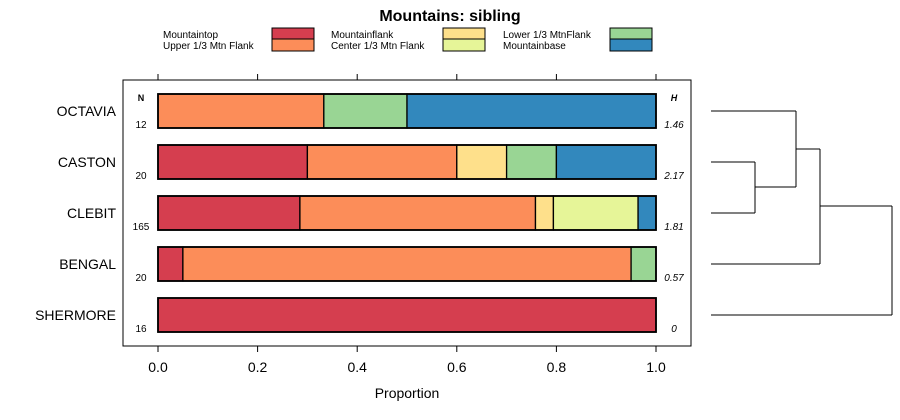 The height and width of the screenshot is (420, 900). What do you see at coordinates (357, 367) in the screenshot?
I see `x-tick-label: 0.4` at bounding box center [357, 367].